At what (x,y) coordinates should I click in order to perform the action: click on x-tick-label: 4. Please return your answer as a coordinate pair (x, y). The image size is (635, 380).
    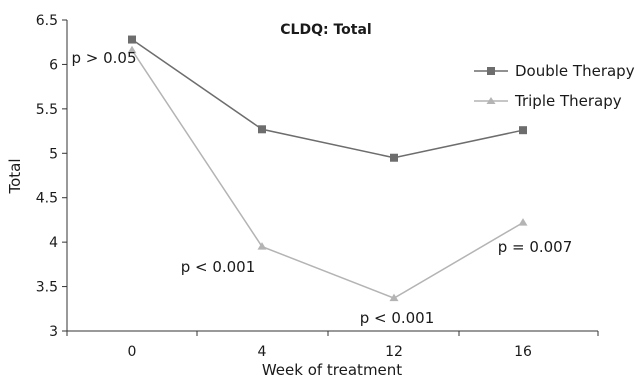
    Looking at the image, I should click on (262, 352).